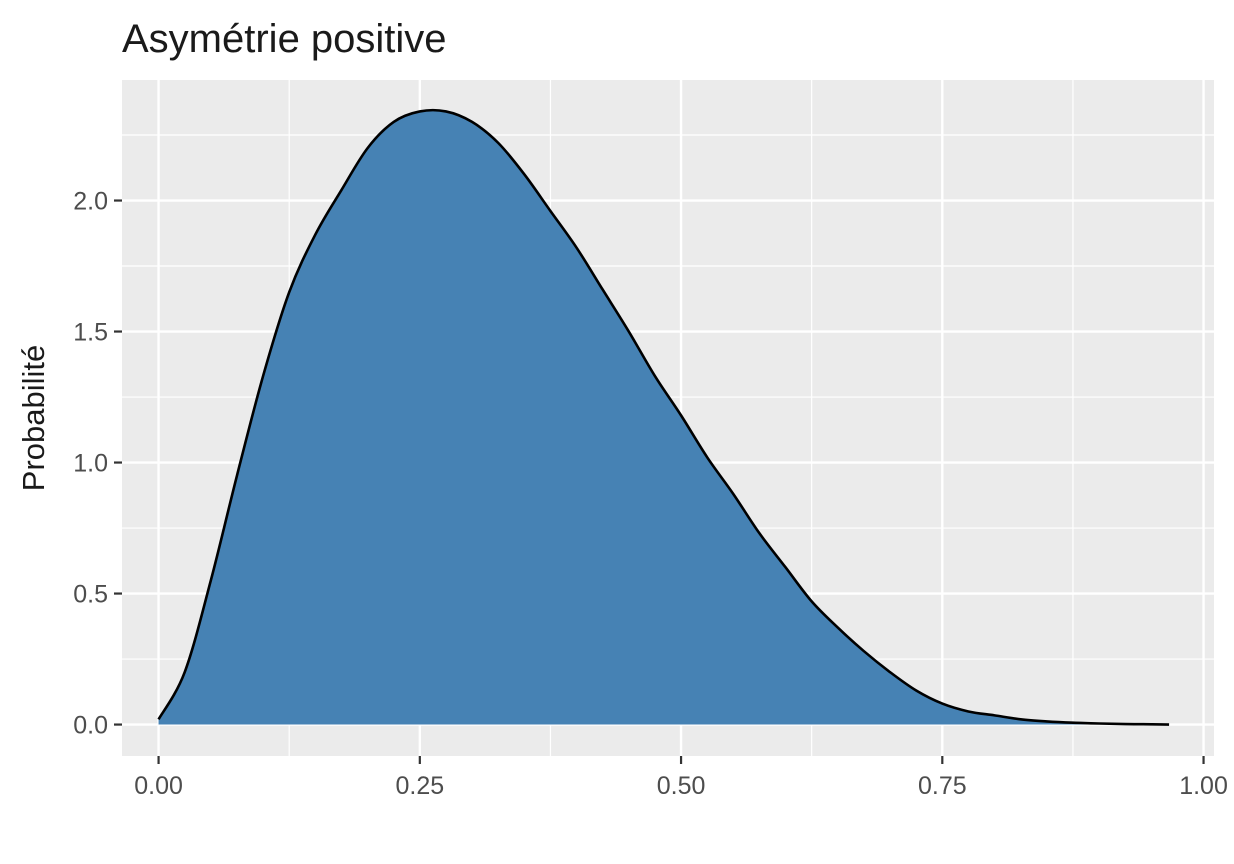  Describe the element at coordinates (942, 786) in the screenshot. I see `x-tick-label: 0.75` at that location.